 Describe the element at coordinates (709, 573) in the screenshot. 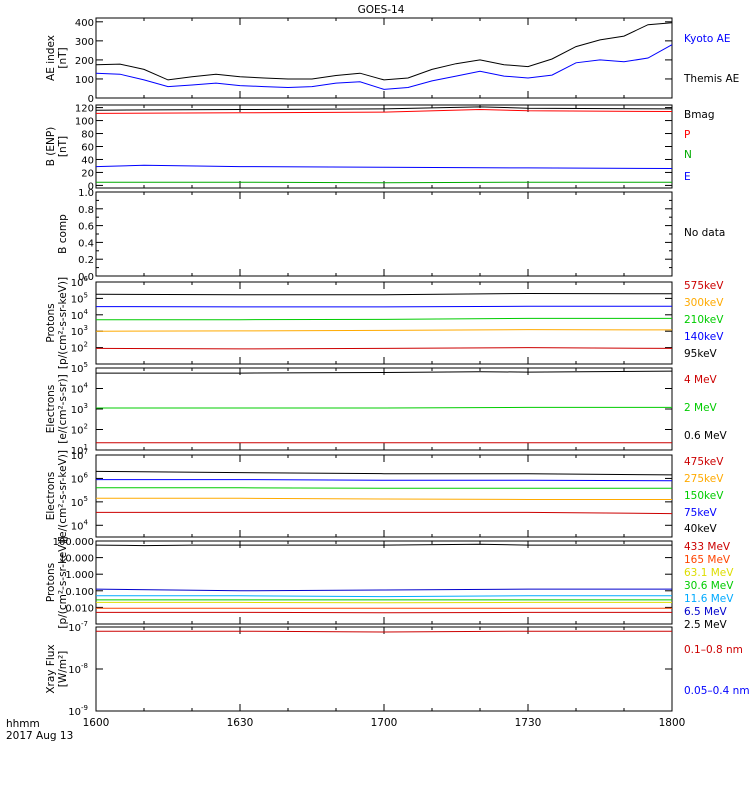

I see `legend-entry: 63.1 MeV` at that location.